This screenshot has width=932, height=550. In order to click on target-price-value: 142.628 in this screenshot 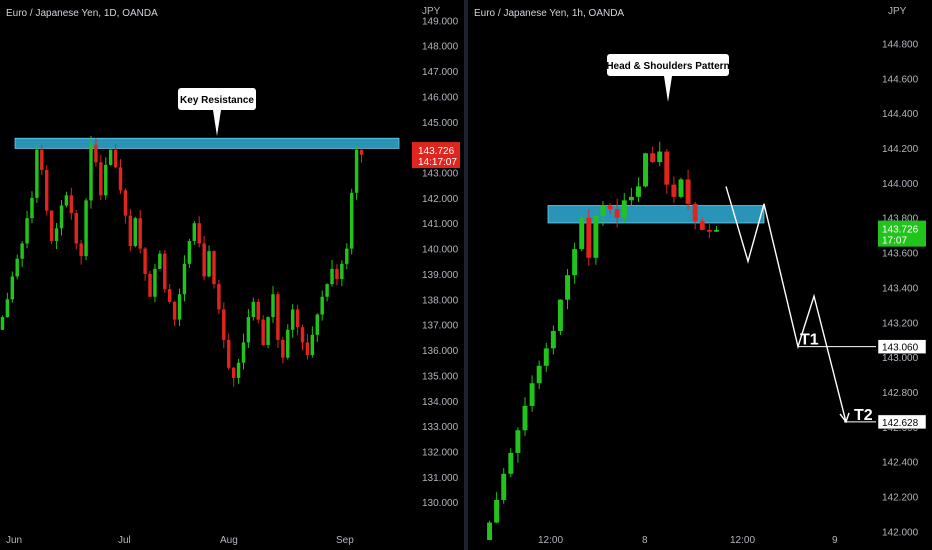, I will do `click(900, 423)`.